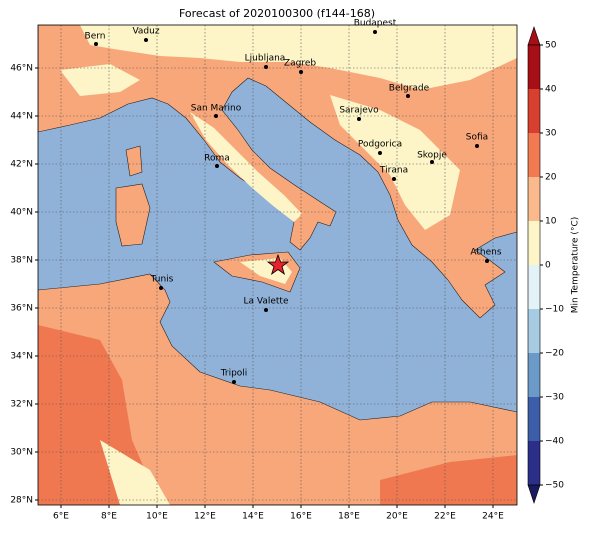 The image size is (592, 533). What do you see at coordinates (205, 517) in the screenshot?
I see `x-tick-label: 12°E` at bounding box center [205, 517].